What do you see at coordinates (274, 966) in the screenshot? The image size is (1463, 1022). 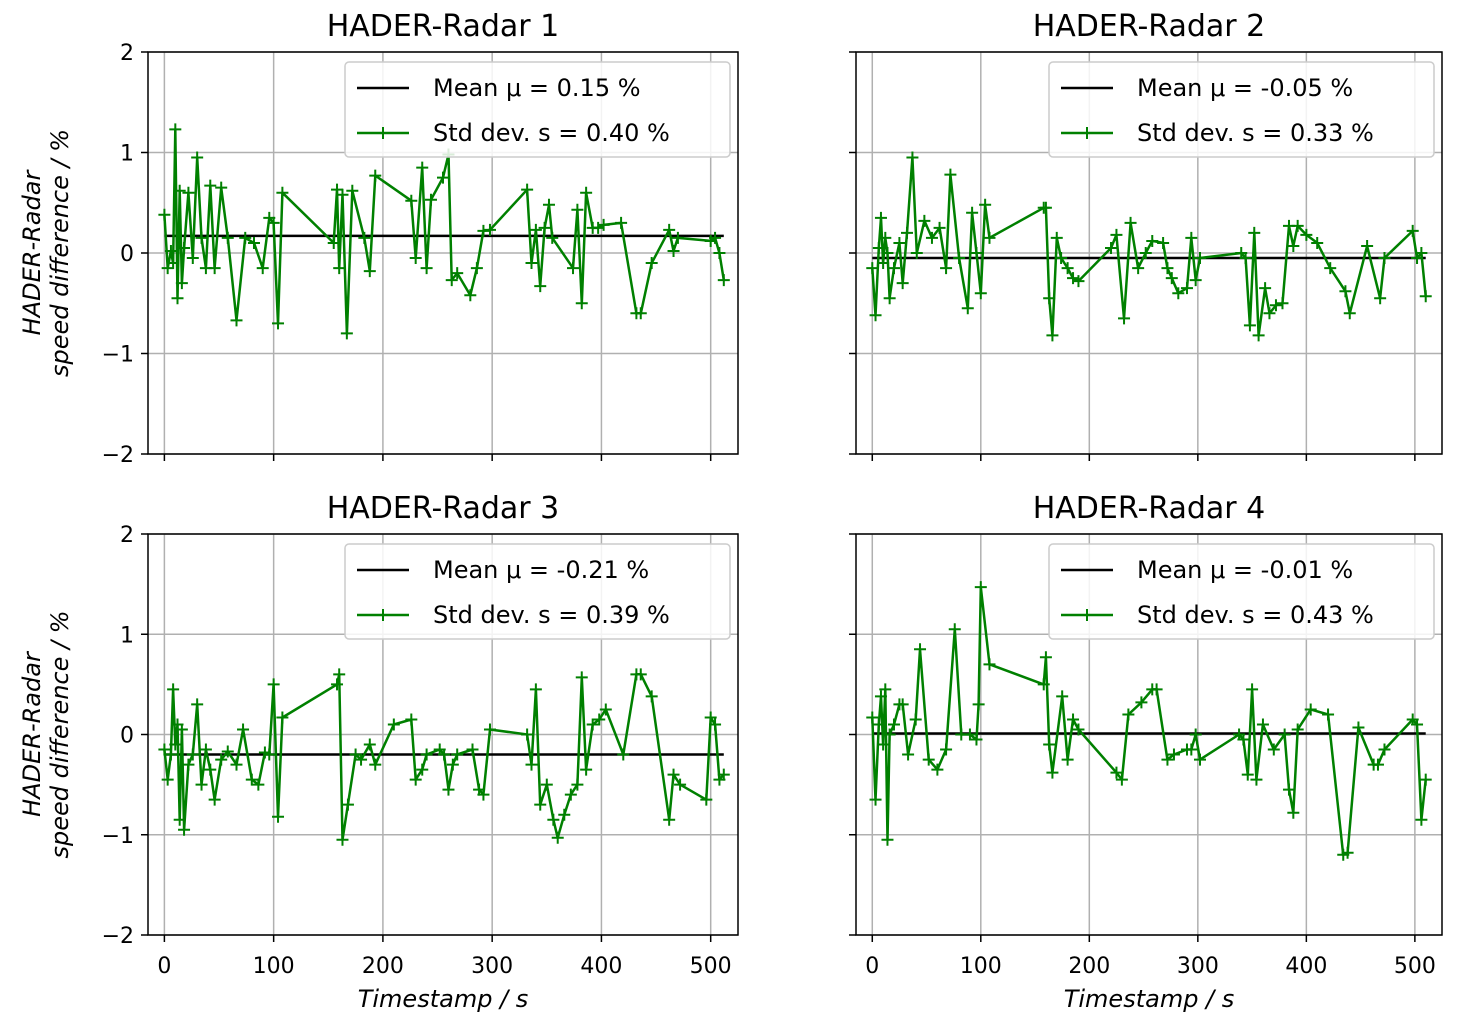 I see `x-tick-label: 100` at bounding box center [274, 966].